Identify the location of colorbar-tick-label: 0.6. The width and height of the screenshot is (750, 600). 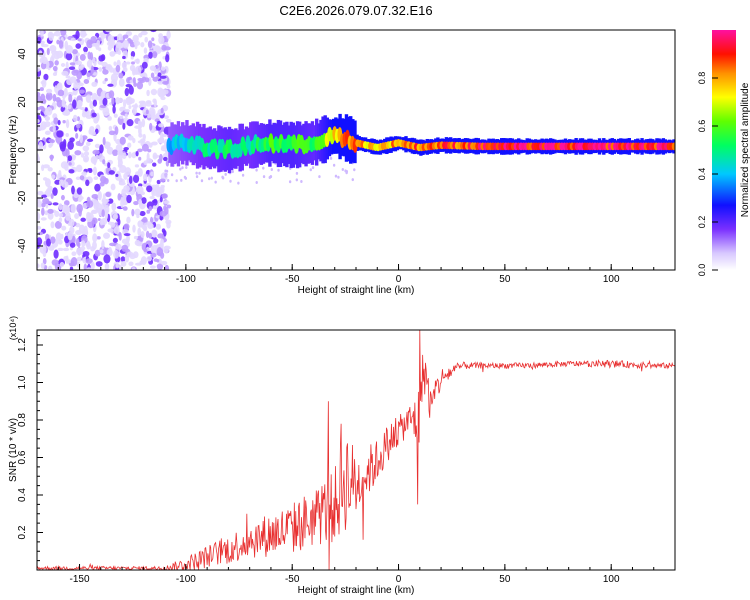
(702, 126).